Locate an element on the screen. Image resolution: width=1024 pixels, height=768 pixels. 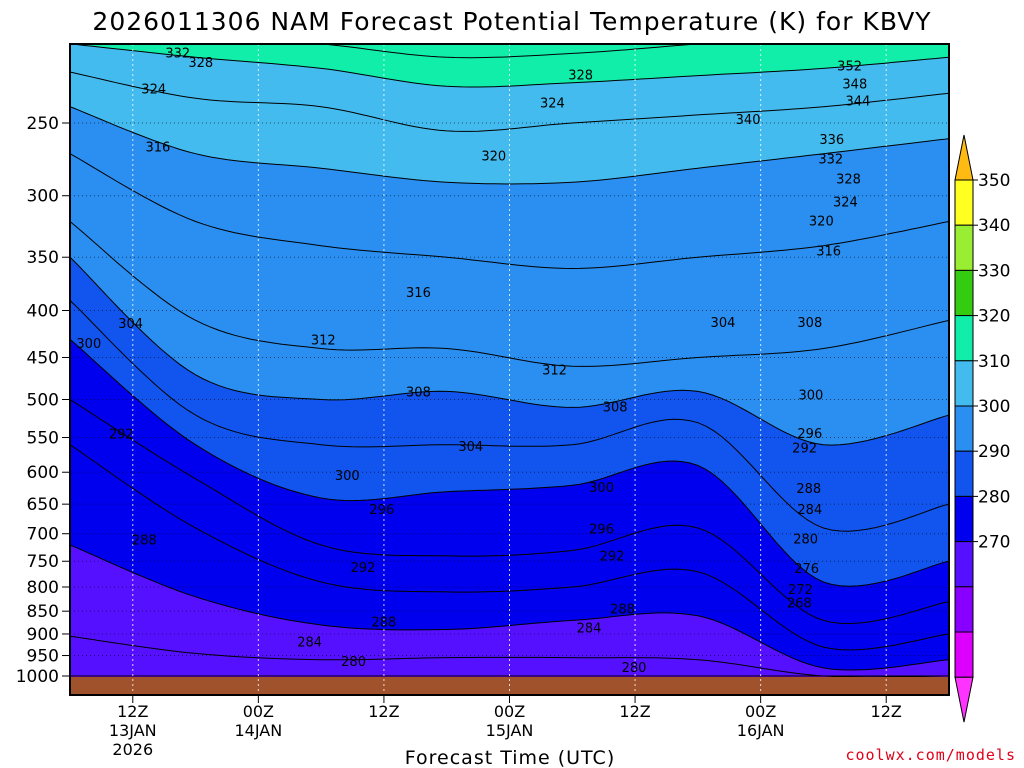
x-tick-label: 2026 is located at coordinates (132, 749).